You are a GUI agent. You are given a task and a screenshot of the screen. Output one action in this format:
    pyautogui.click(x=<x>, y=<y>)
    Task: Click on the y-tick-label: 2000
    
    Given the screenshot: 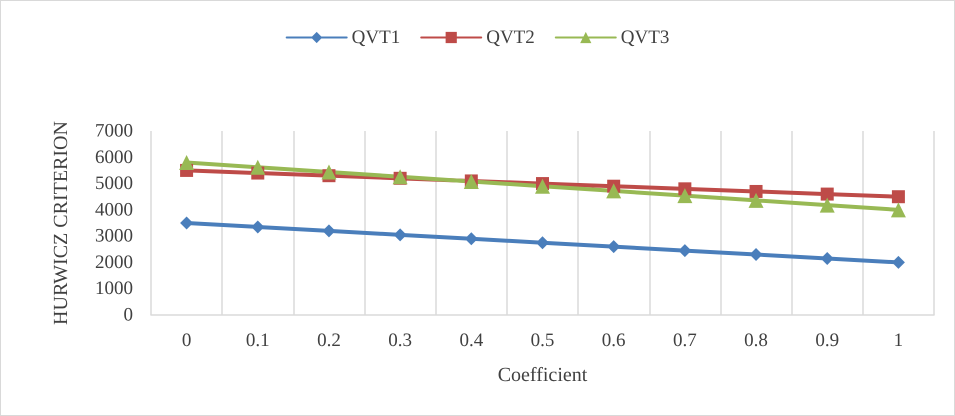 What is the action you would take?
    pyautogui.click(x=114, y=262)
    